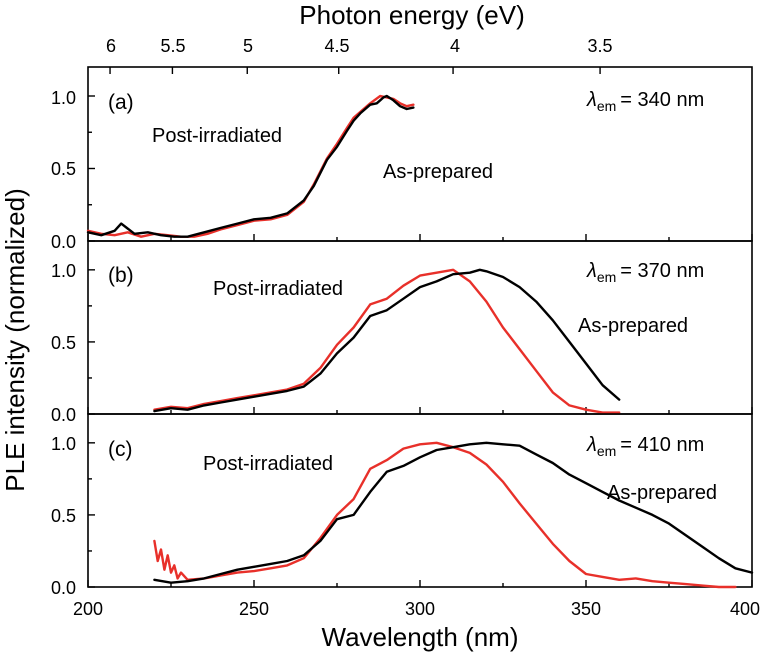  Describe the element at coordinates (420, 609) in the screenshot. I see `x-tick-label: 300` at that location.